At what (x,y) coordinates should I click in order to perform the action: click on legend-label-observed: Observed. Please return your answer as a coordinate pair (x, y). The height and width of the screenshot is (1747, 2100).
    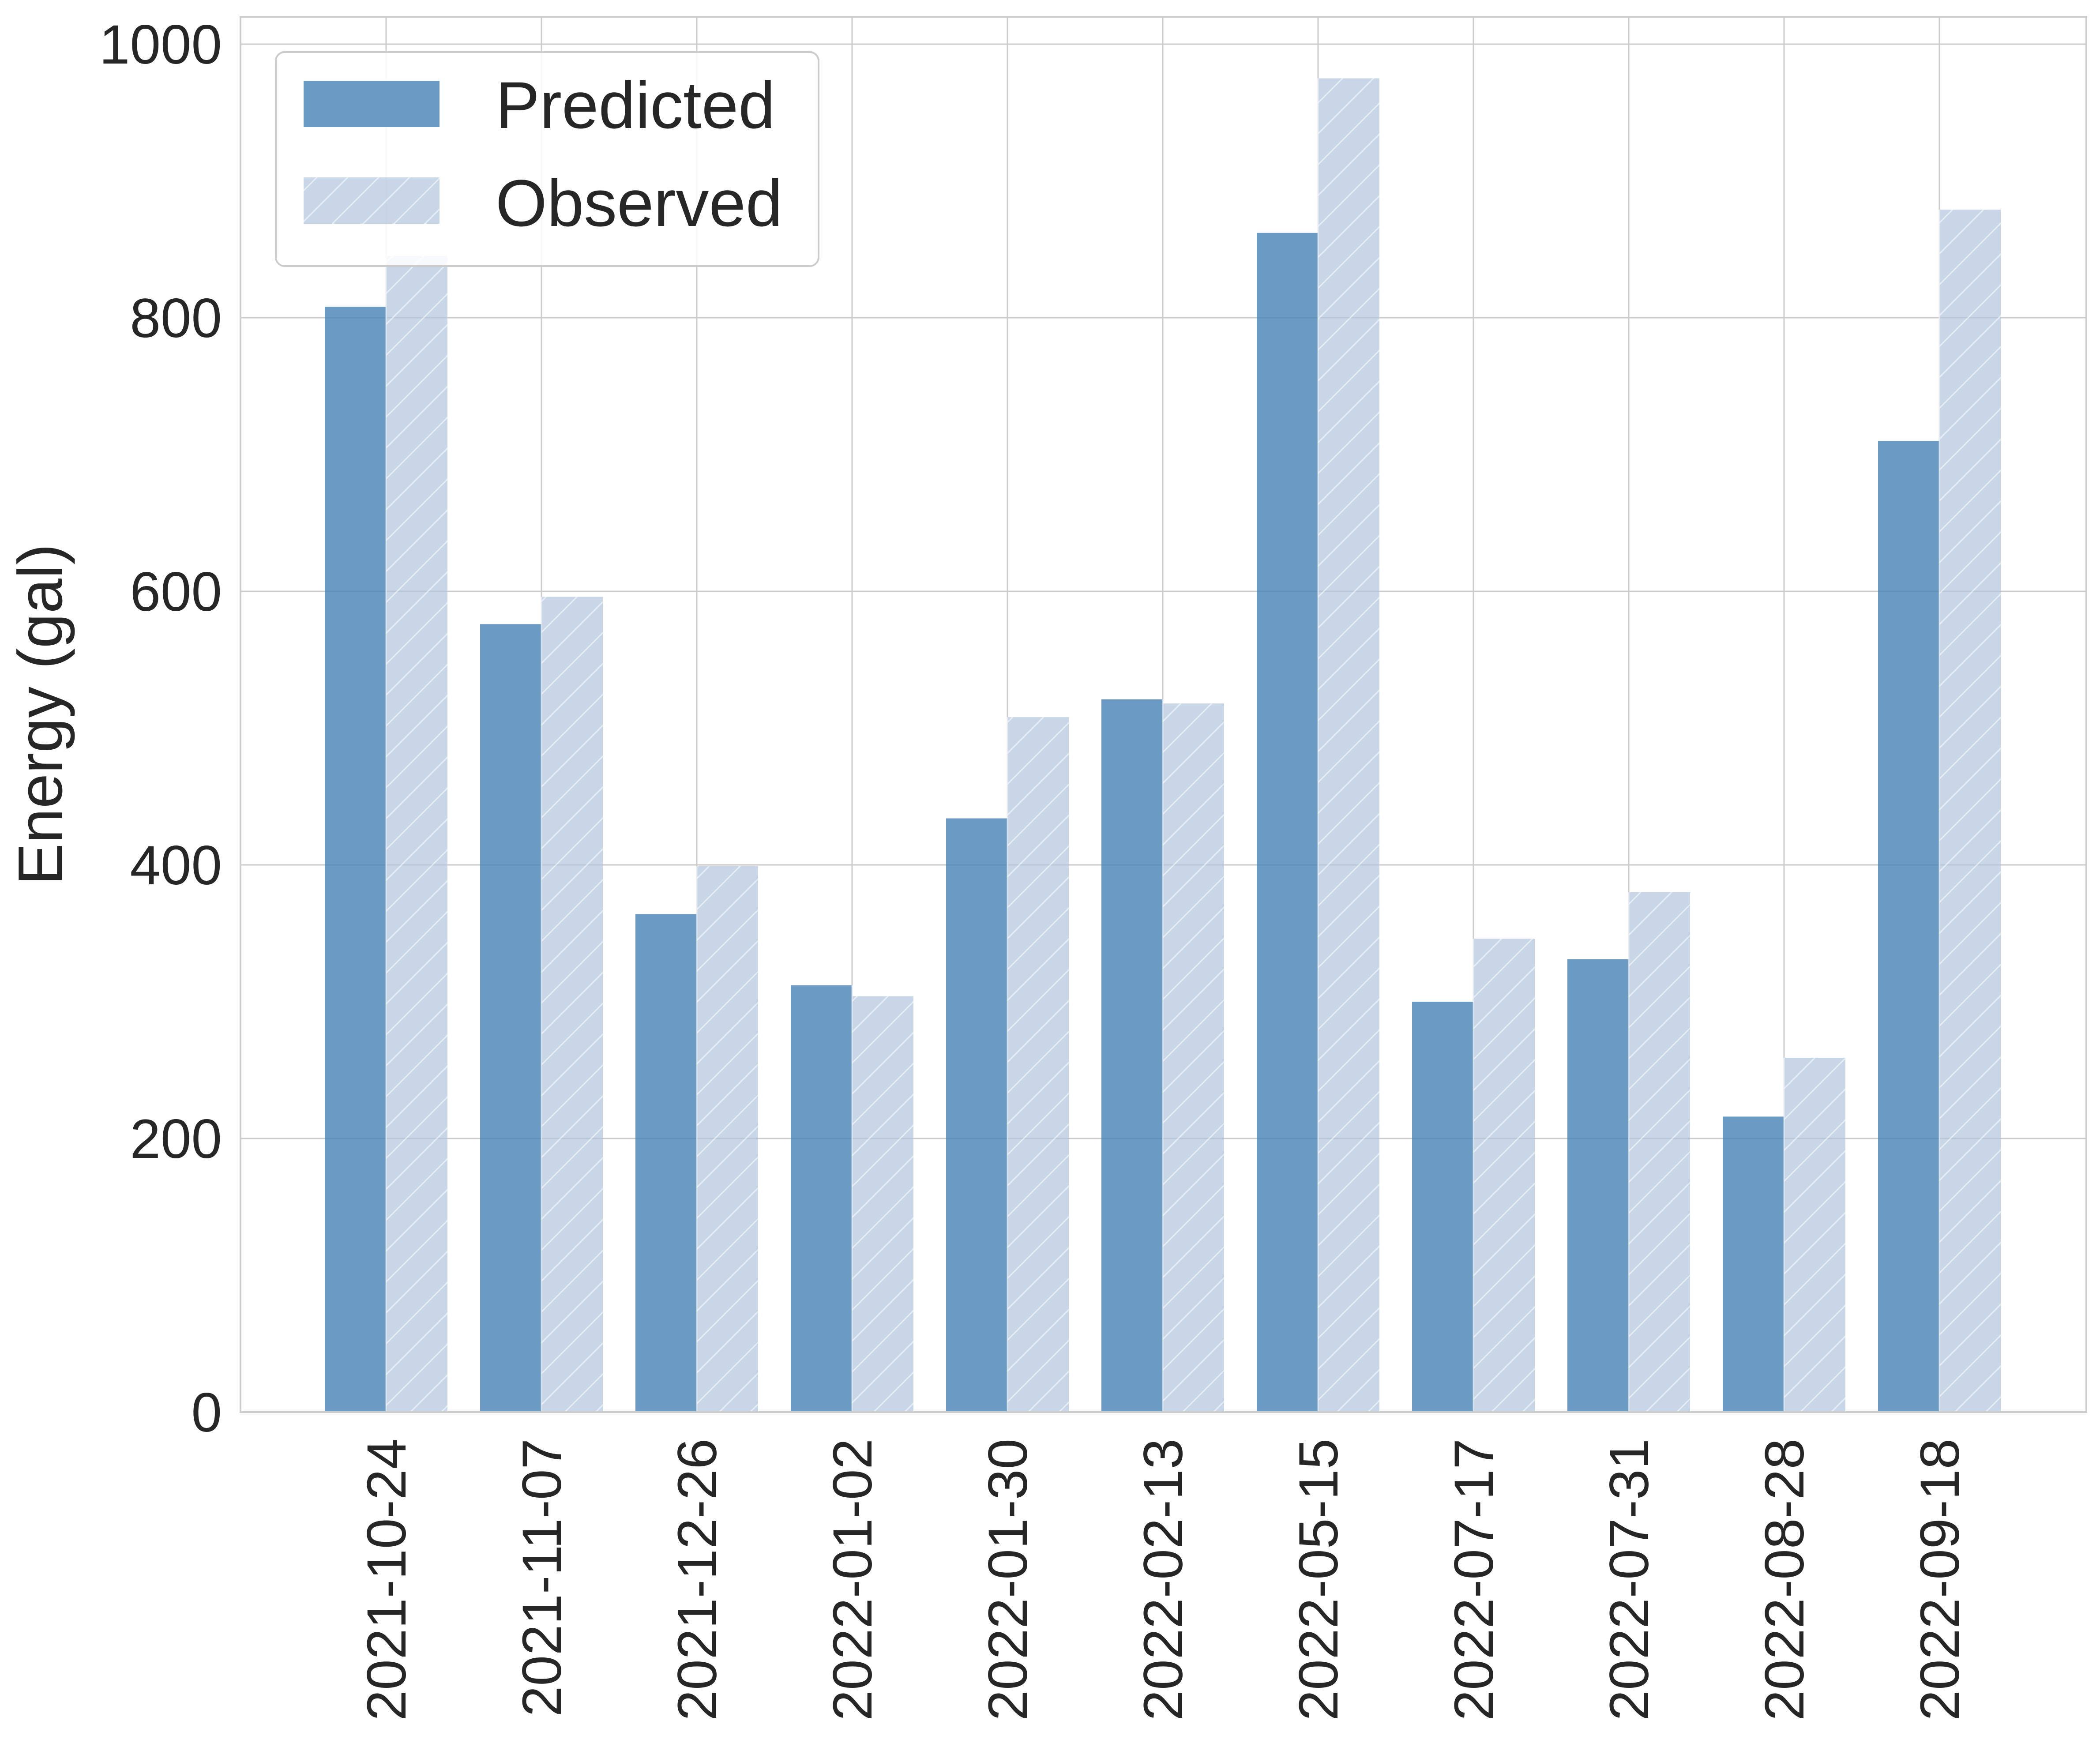
    Looking at the image, I should click on (639, 203).